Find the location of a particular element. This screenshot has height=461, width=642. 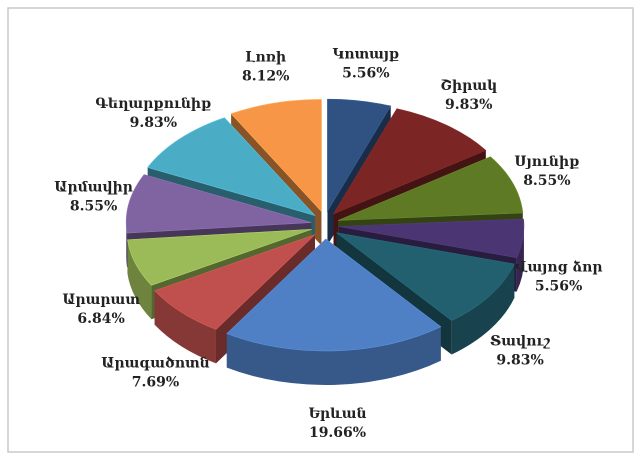

slice-label: Սյունիք is located at coordinates (546, 162).